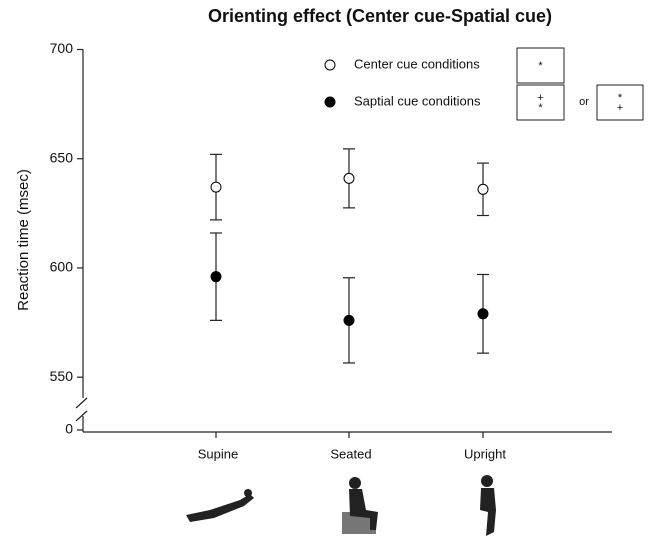  I want to click on y-tick-label: 550, so click(62, 376).